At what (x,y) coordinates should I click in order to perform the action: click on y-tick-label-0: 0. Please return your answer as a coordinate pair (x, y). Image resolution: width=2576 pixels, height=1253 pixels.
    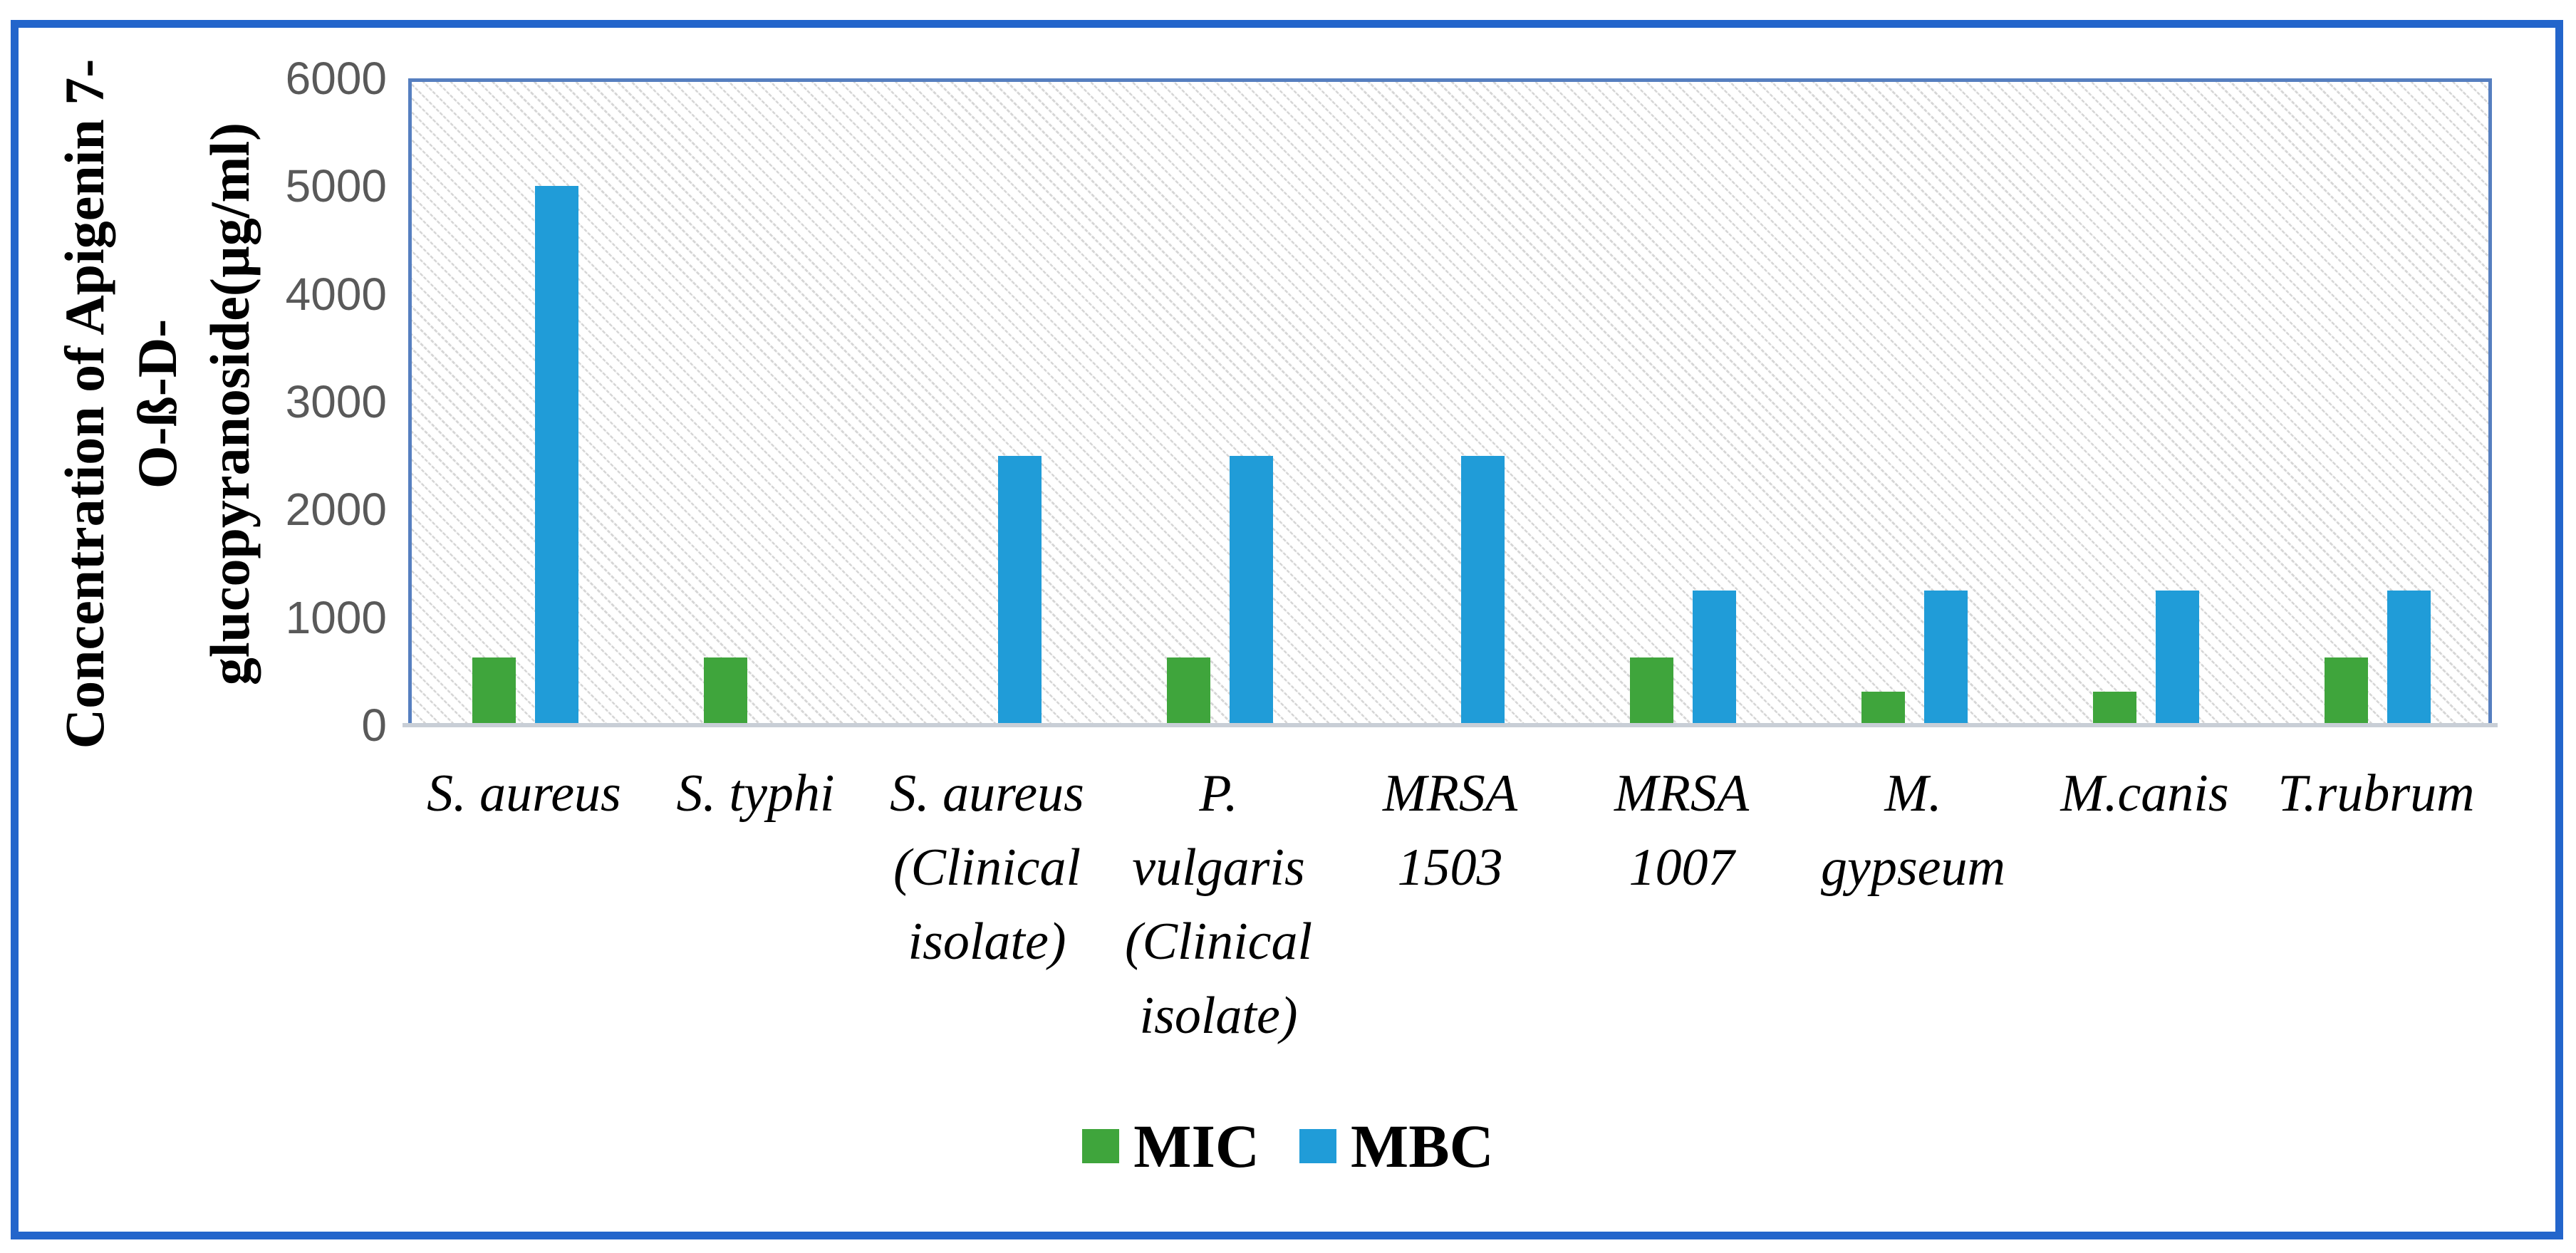
    Looking at the image, I should click on (374, 726).